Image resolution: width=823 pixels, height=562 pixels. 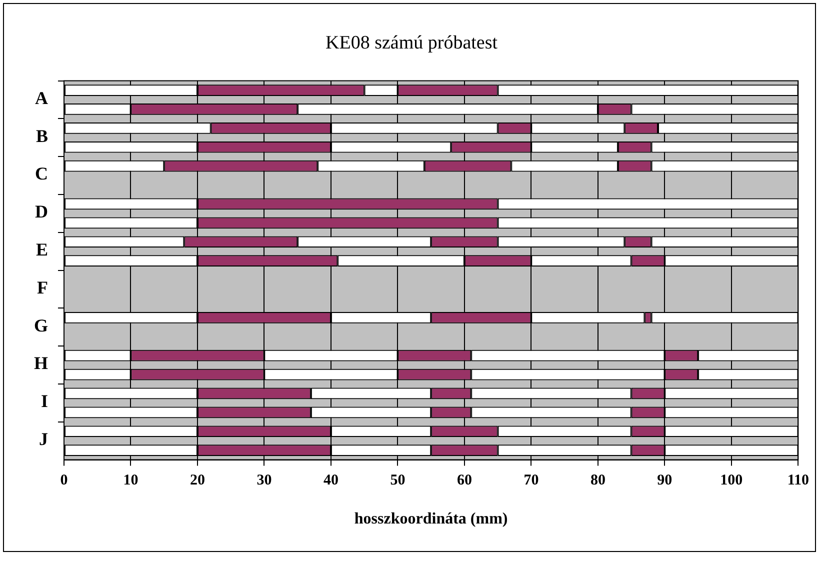 I want to click on x-tick-label: 70, so click(x=531, y=480).